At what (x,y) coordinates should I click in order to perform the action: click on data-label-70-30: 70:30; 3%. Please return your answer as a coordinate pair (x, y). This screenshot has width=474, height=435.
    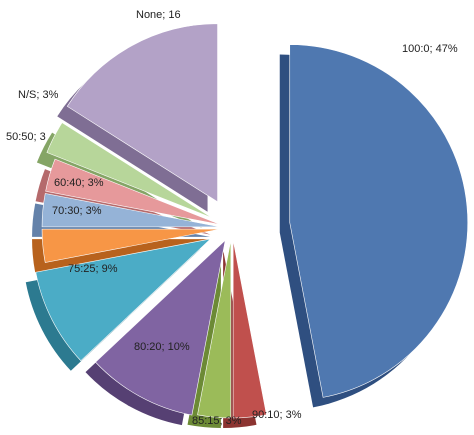
    Looking at the image, I should click on (77, 211).